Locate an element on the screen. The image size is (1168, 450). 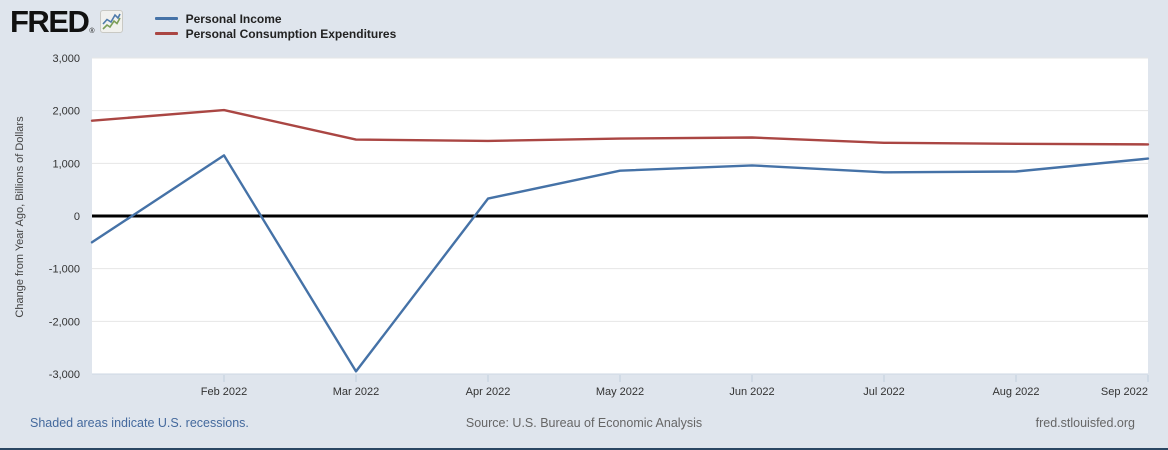
x-tick-label: Jul 2022 is located at coordinates (884, 392).